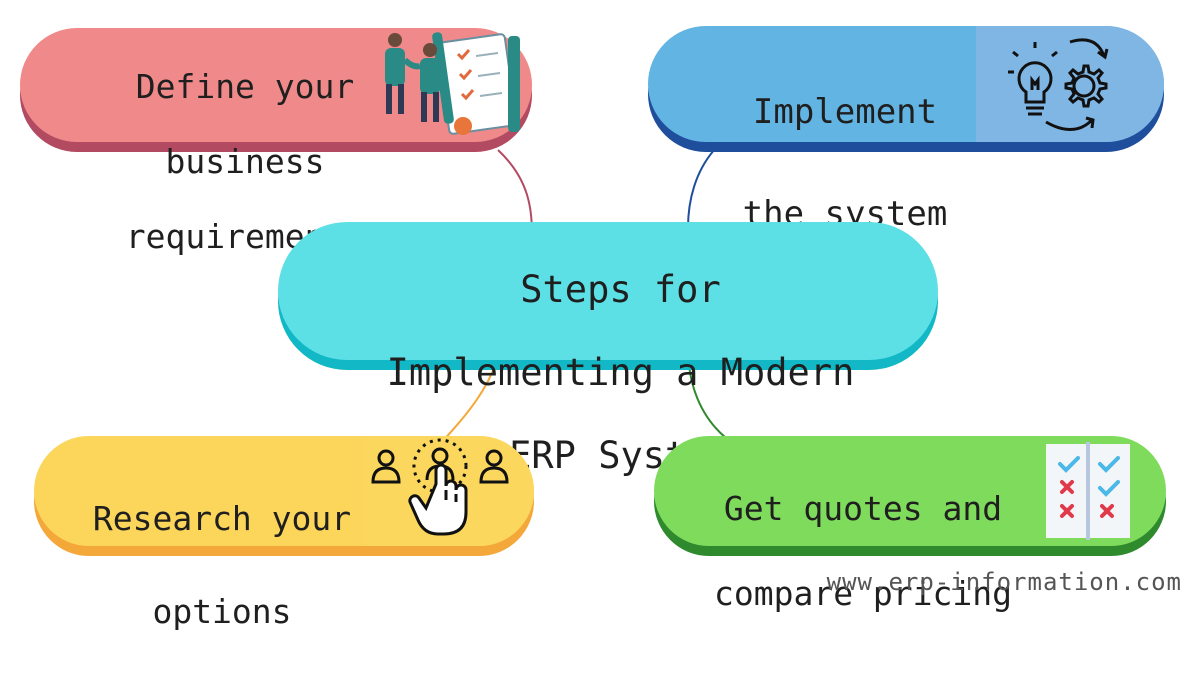  I want to click on step-define-line-1: Define your, so click(245, 86).